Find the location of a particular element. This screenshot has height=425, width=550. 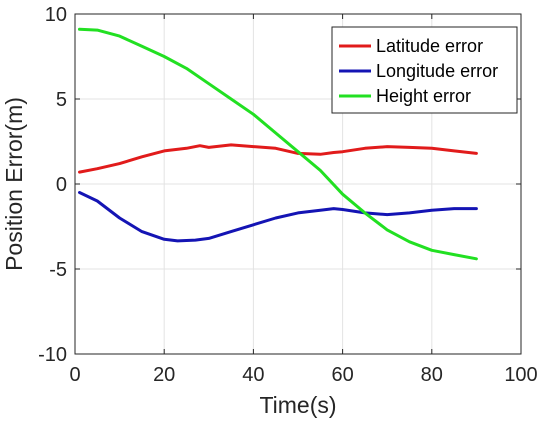

x-tick-label: 20 is located at coordinates (164, 375).